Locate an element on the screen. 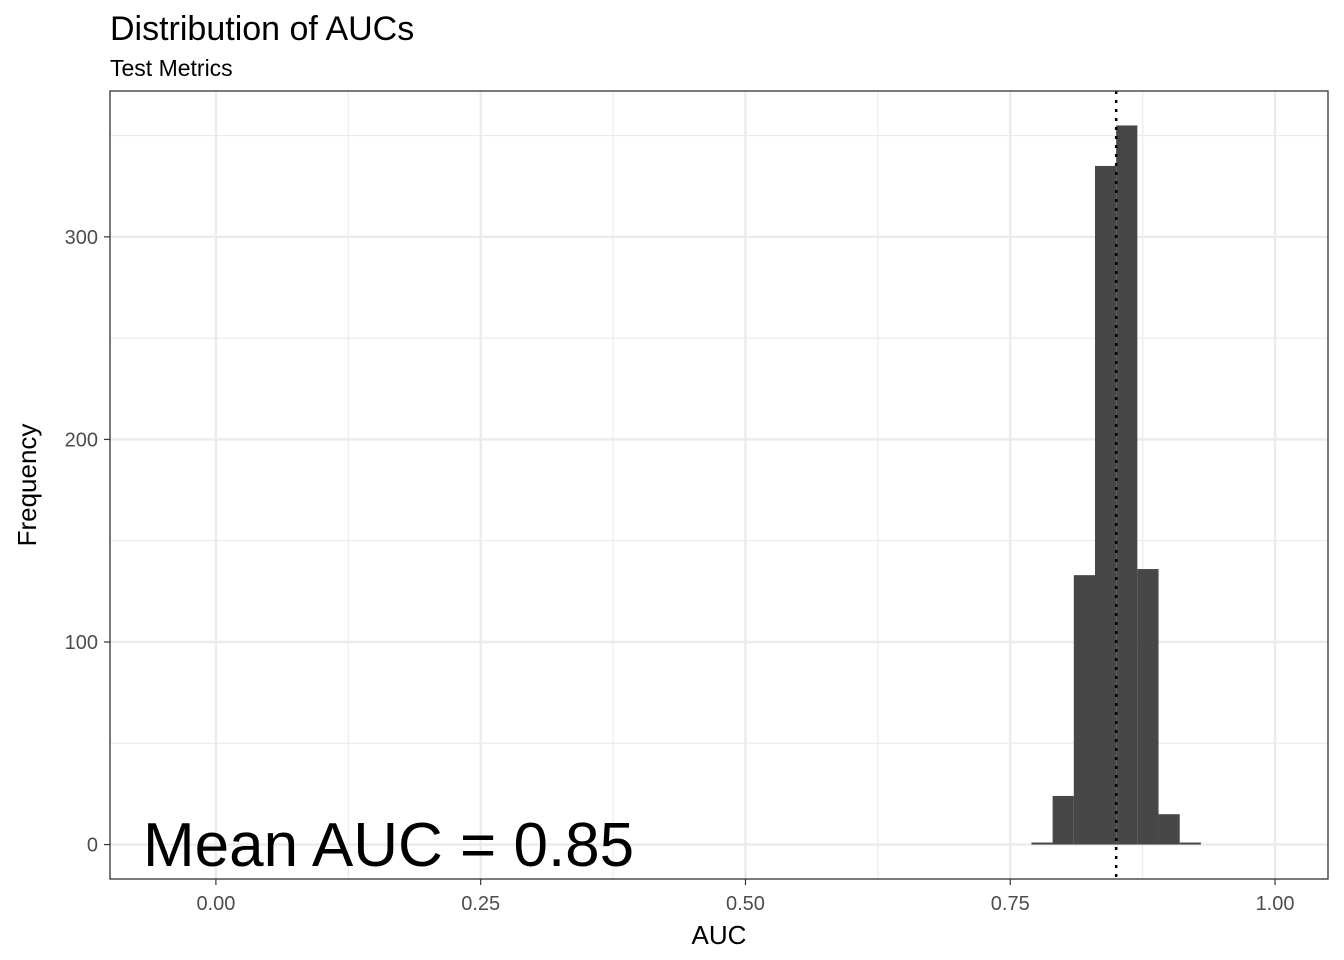  mean-annotation: Mean AUC = 0.85 is located at coordinates (388, 845).